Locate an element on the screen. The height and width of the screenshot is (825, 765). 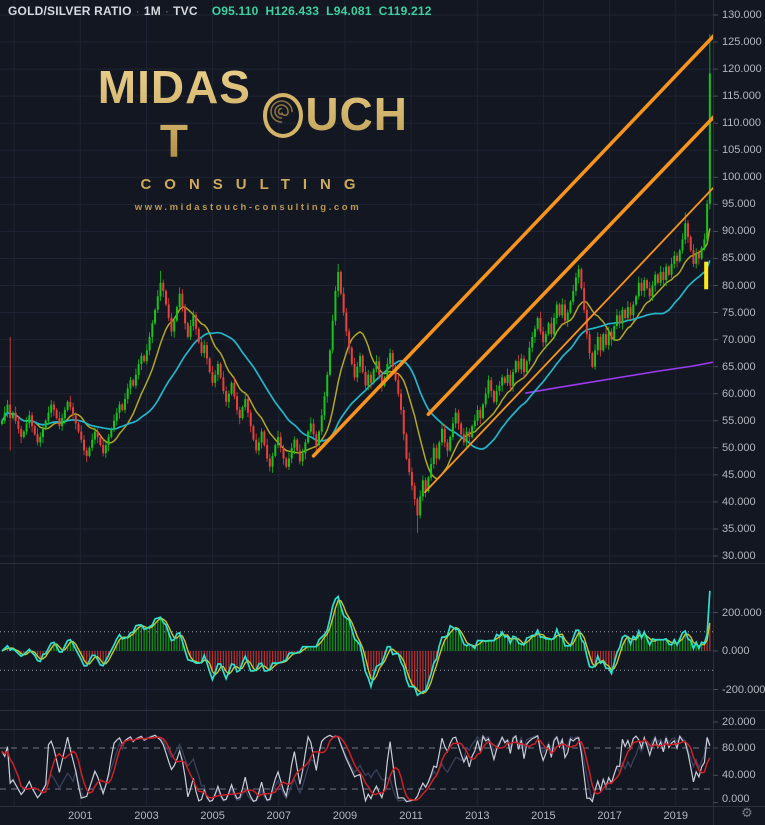
time-axis-year-label: 2009 is located at coordinates (345, 816).